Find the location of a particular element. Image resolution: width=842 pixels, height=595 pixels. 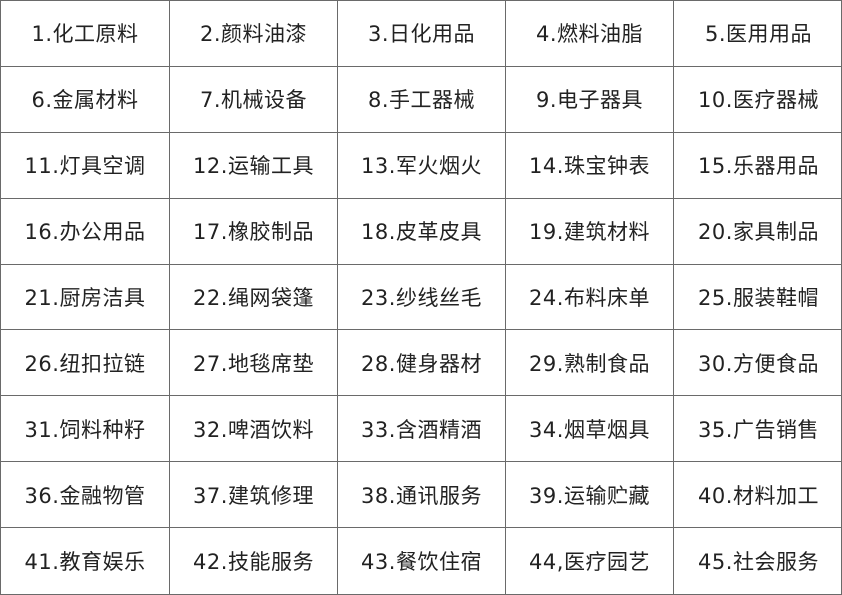

table-cell: 20.家具制品 is located at coordinates (758, 232).